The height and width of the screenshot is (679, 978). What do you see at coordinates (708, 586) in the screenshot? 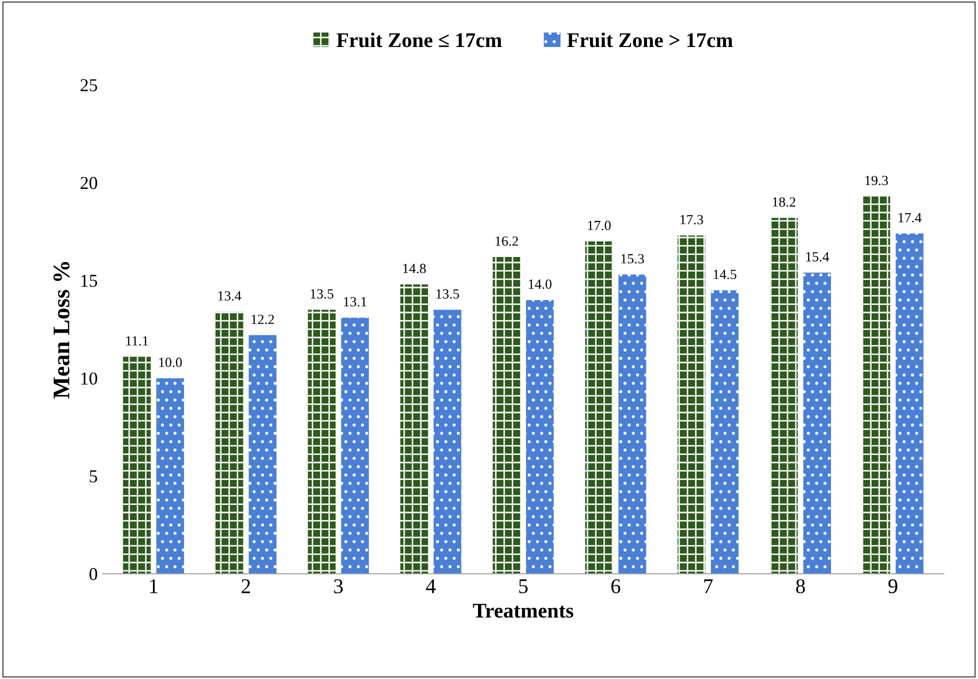
I see `x-tick-label: 7` at bounding box center [708, 586].